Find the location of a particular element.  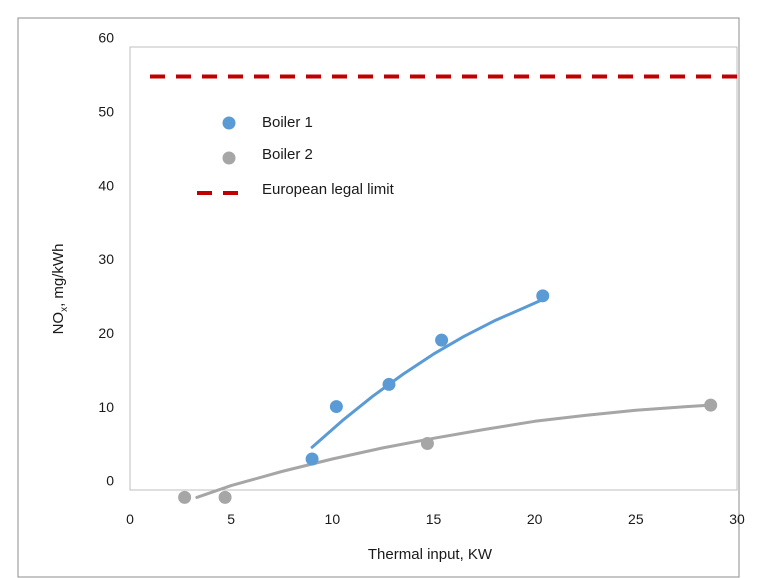

y-axis-label: NOx, mg/kWh is located at coordinates (60, 289).